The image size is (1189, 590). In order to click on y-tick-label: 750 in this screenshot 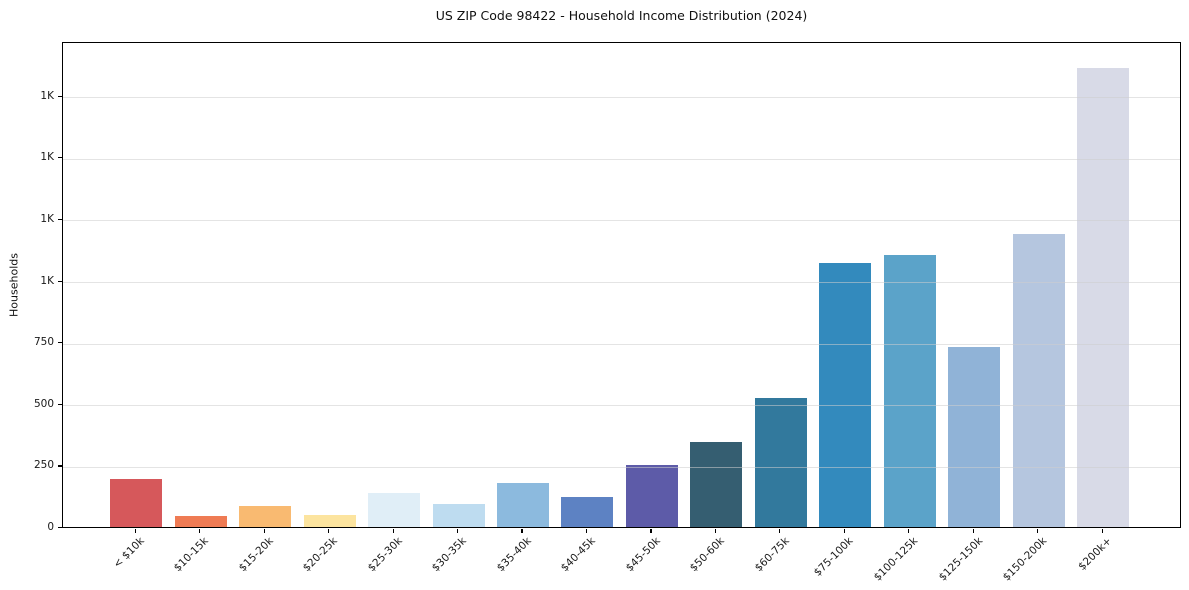, I will do `click(43, 342)`.